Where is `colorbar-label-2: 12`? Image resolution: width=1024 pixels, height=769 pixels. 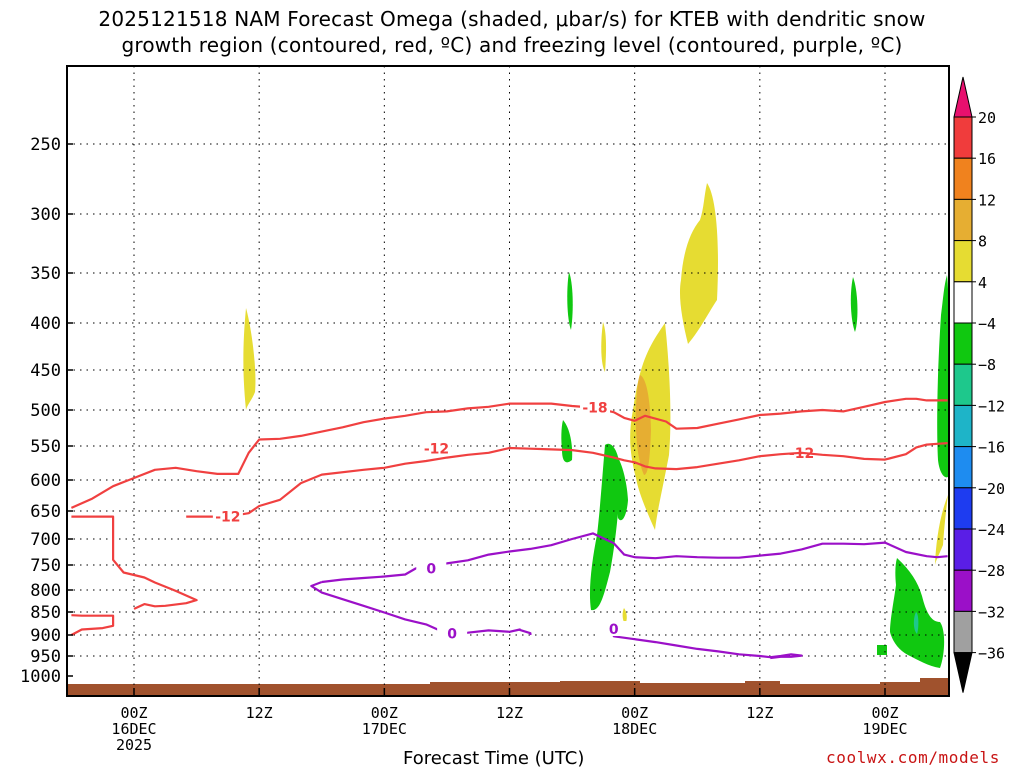
colorbar-label-2: 12 is located at coordinates (987, 200).